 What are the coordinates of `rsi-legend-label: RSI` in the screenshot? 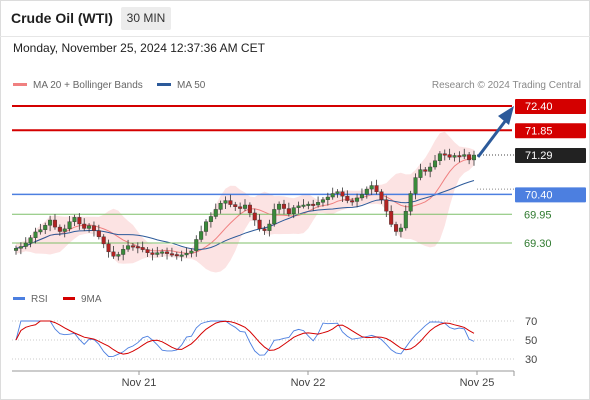 It's located at (39, 299).